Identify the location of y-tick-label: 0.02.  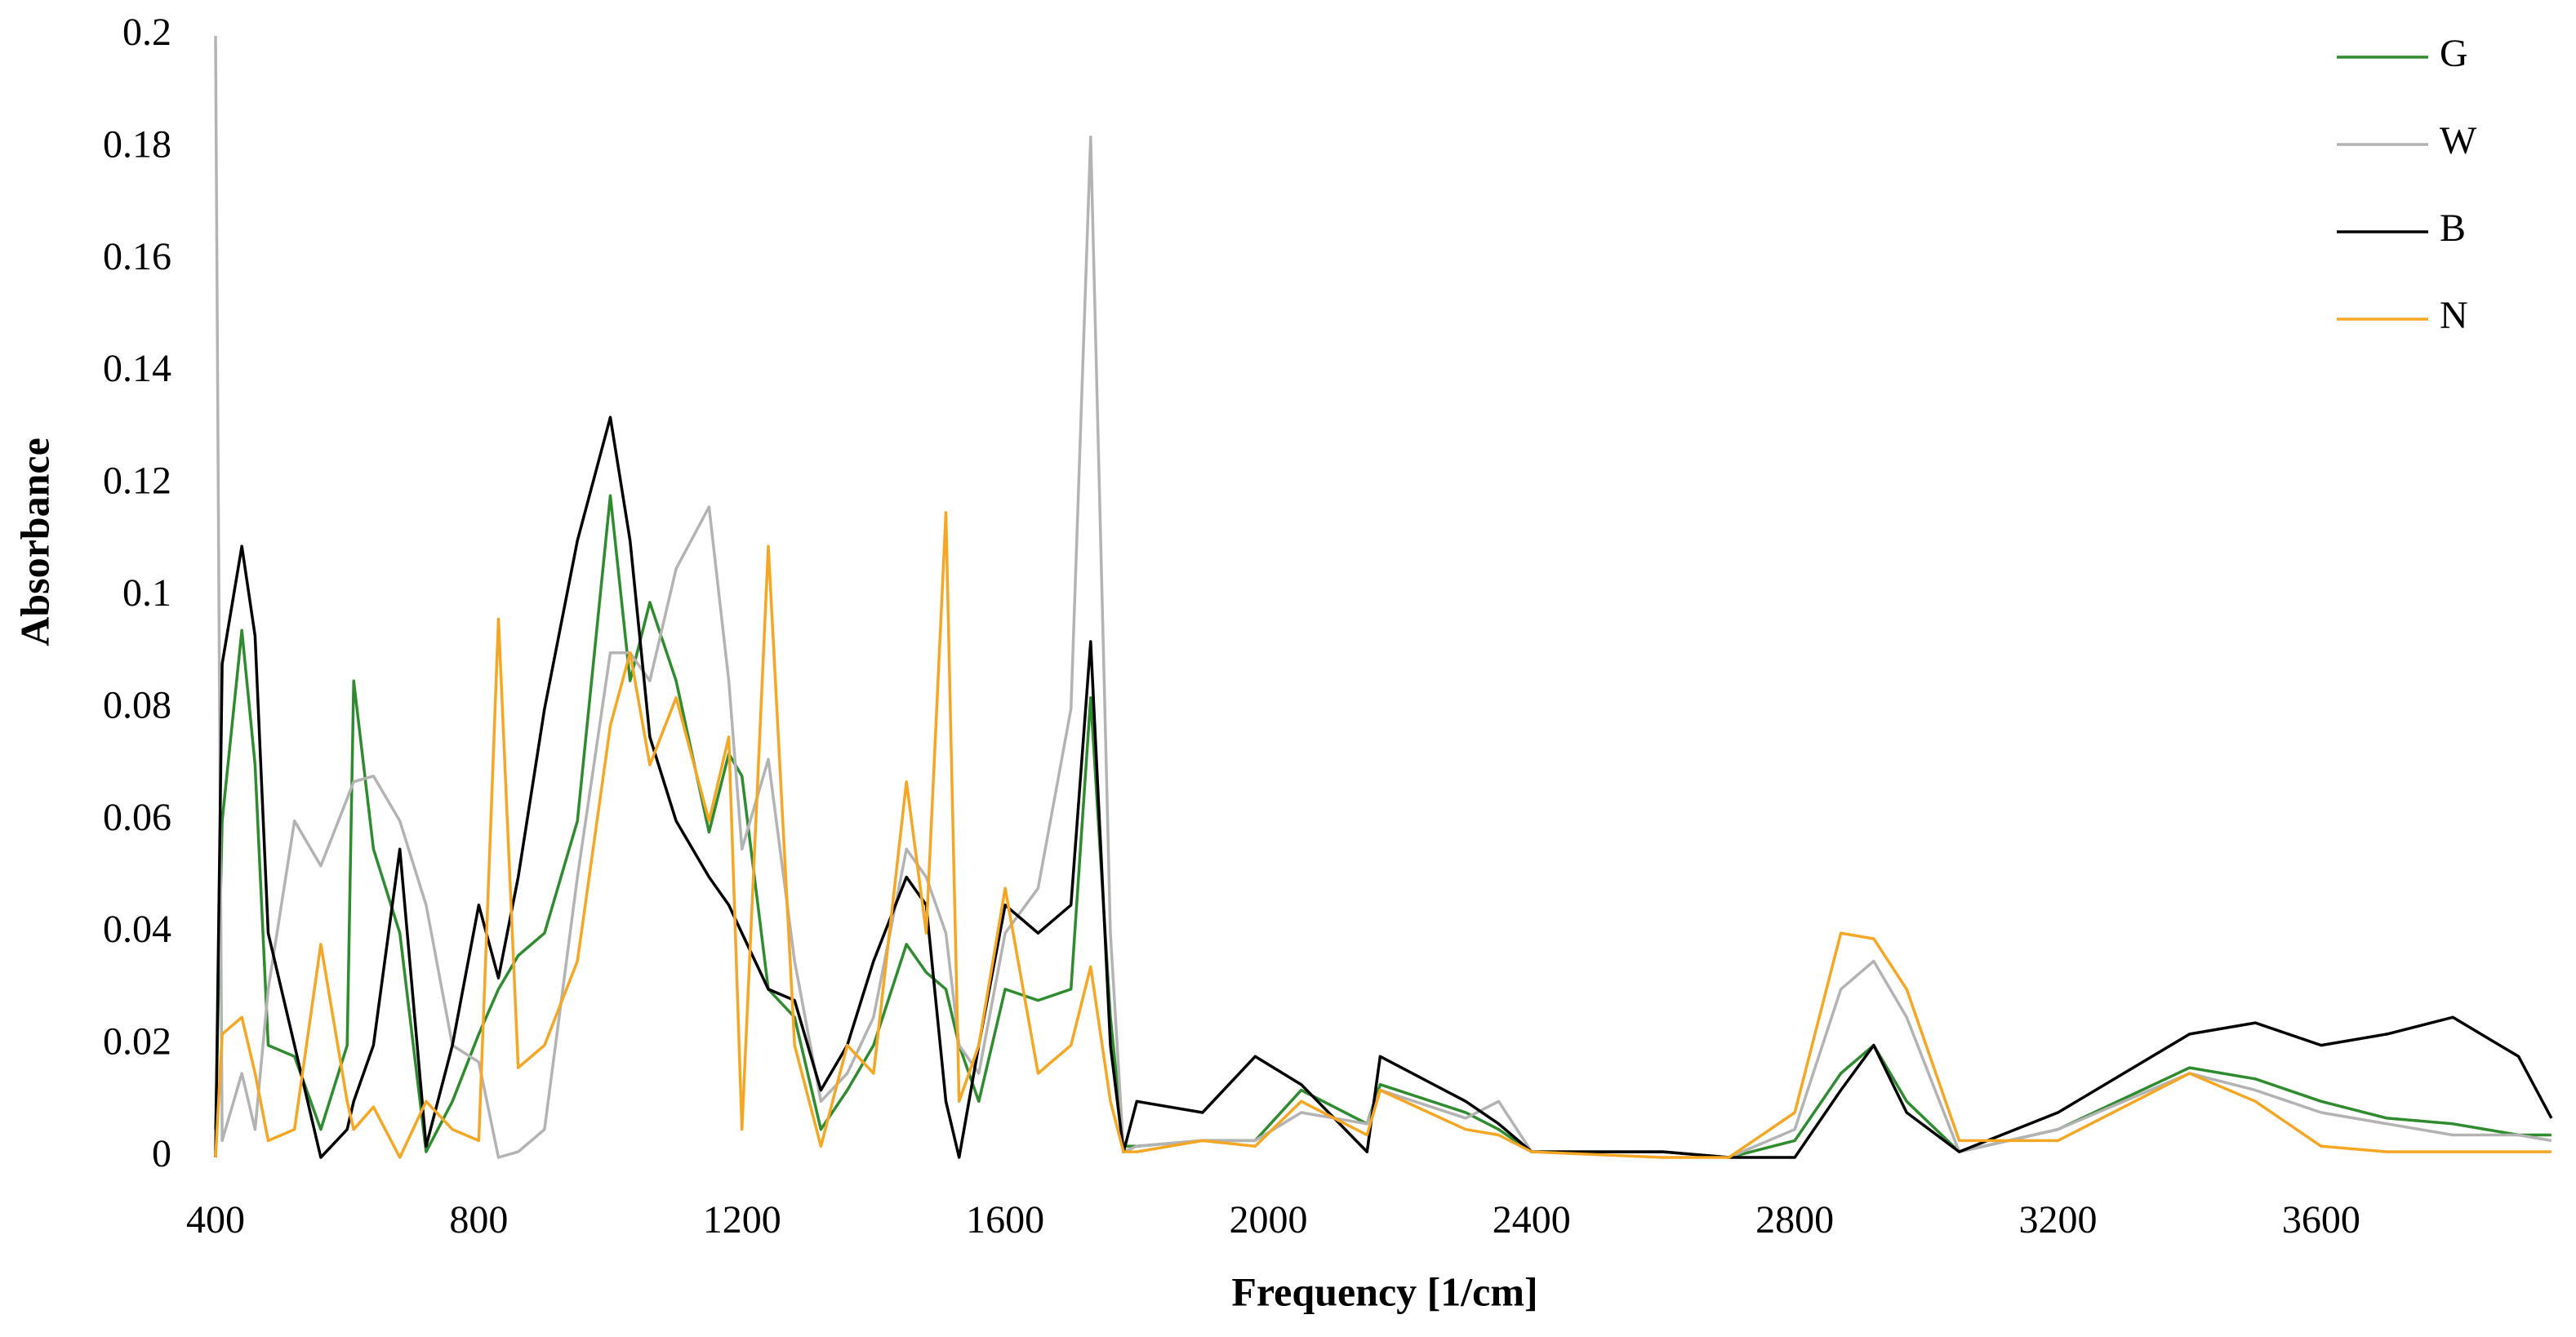
(137, 1042).